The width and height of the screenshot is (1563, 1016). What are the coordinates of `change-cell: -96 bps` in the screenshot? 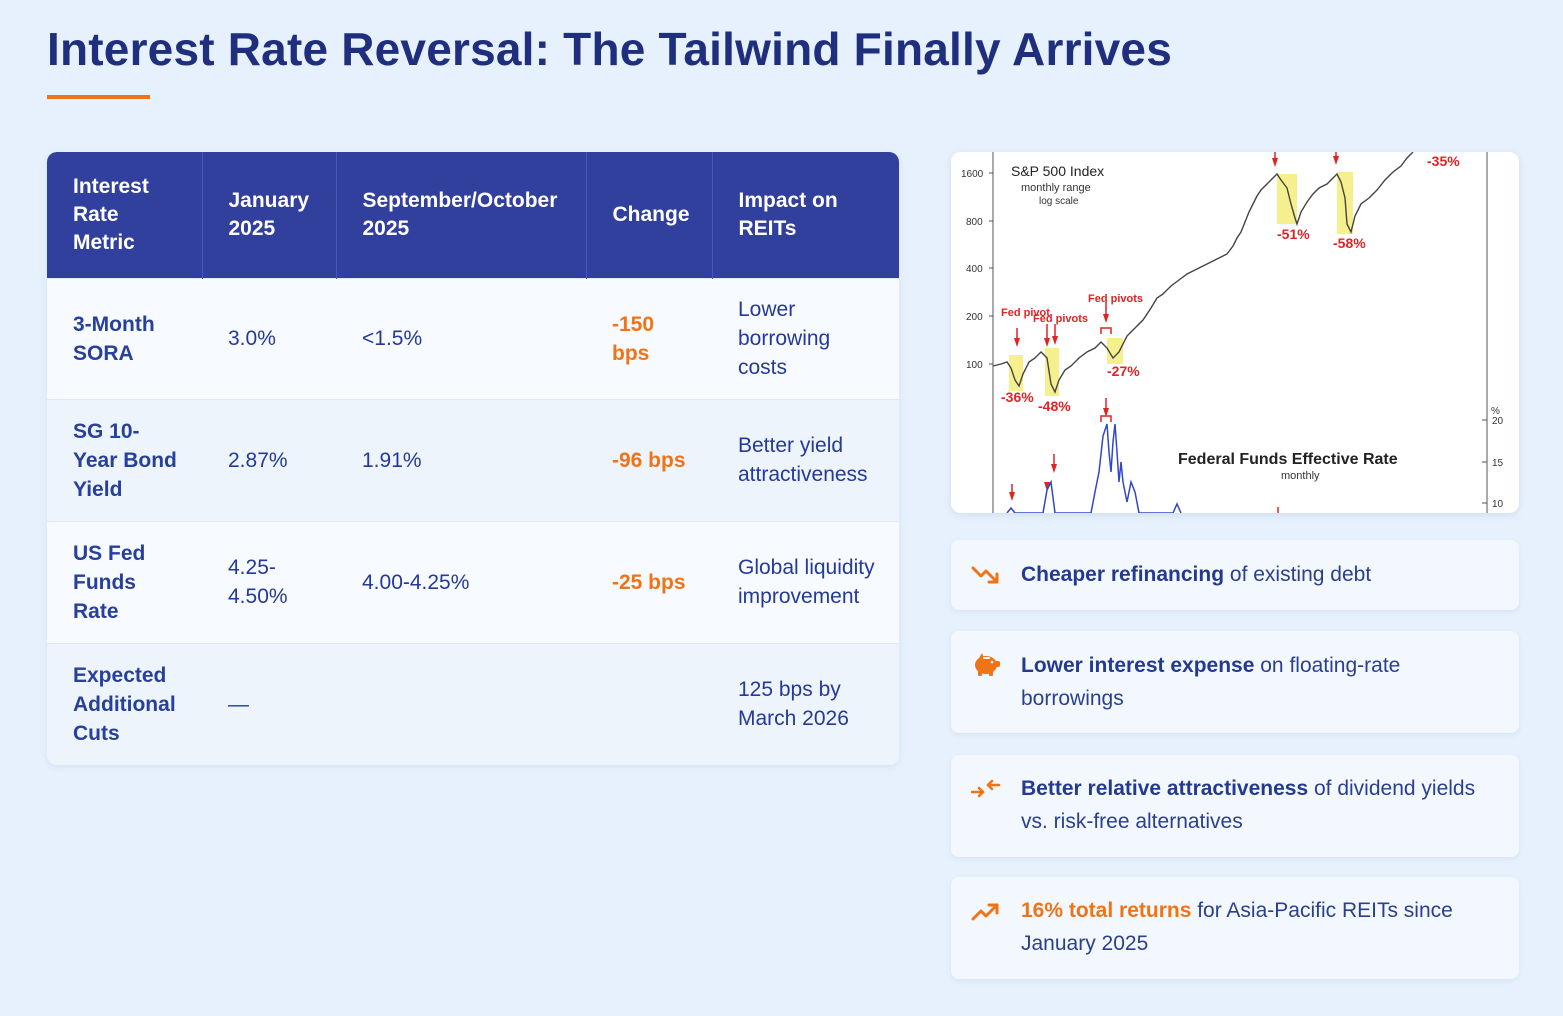 It's located at (649, 459).